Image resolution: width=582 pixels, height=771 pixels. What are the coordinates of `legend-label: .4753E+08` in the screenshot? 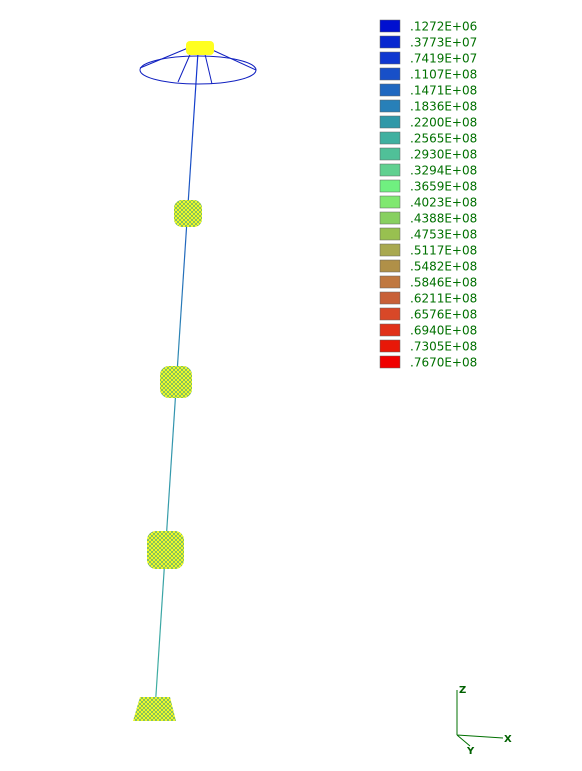 It's located at (443, 235).